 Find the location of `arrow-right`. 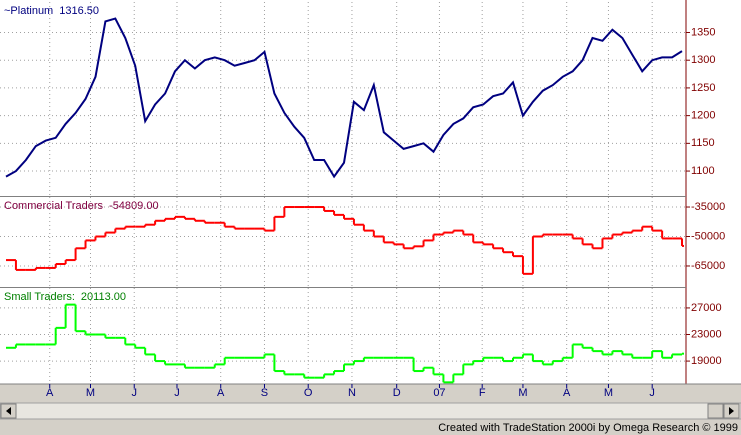

arrow-right is located at coordinates (731, 411).